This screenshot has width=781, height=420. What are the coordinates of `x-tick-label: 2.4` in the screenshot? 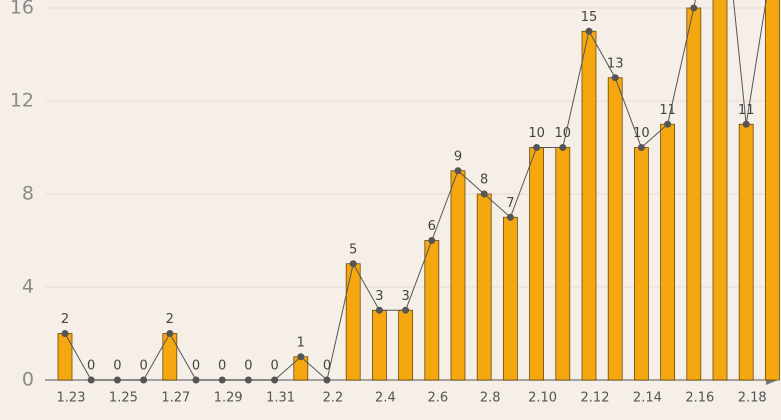 It's located at (385, 398).